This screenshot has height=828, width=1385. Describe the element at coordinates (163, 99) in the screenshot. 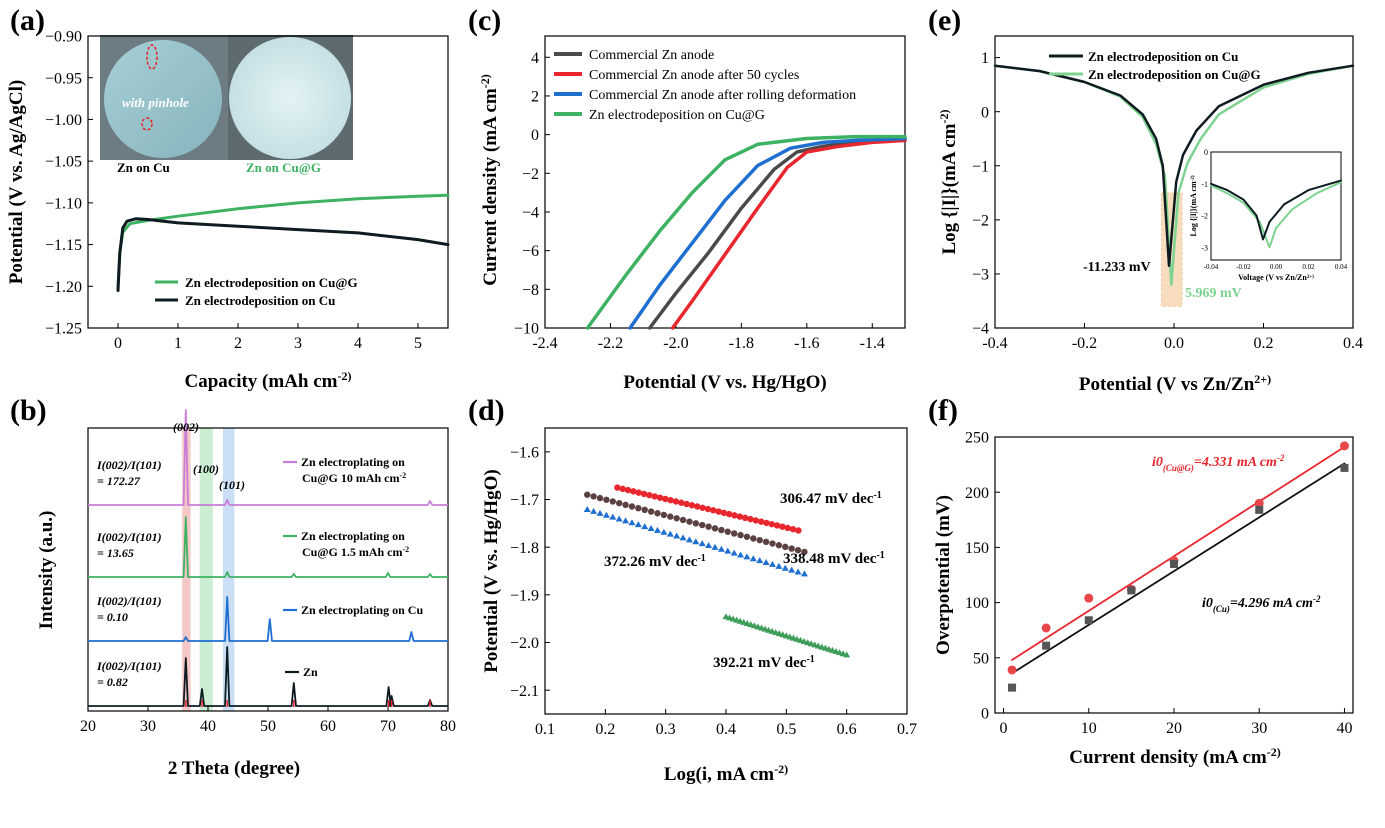

I see `photo-disc-zn-on-cu` at that location.